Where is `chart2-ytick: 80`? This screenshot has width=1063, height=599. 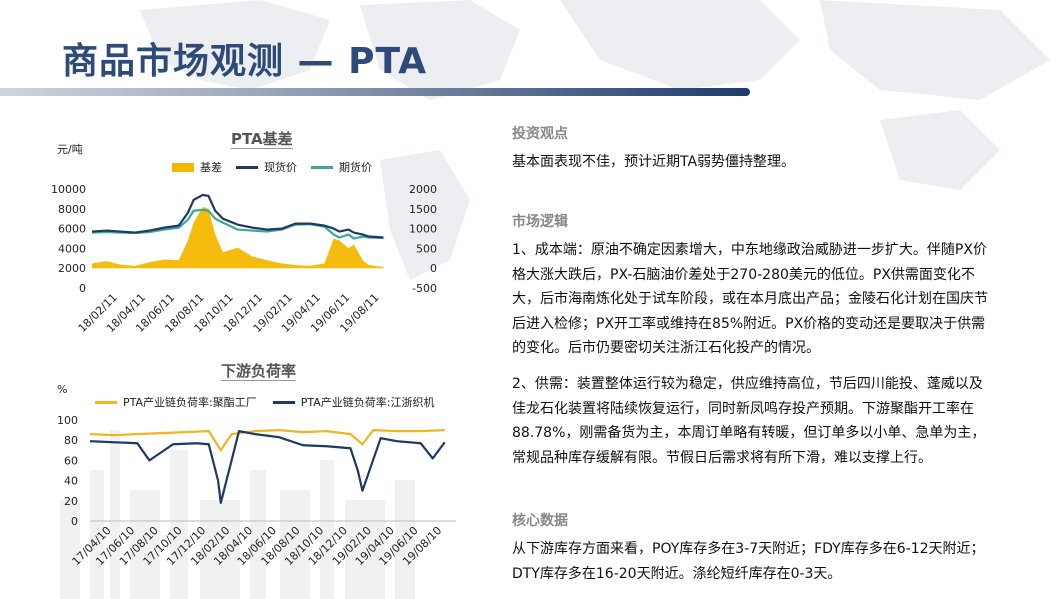
chart2-ytick: 80 is located at coordinates (71, 440).